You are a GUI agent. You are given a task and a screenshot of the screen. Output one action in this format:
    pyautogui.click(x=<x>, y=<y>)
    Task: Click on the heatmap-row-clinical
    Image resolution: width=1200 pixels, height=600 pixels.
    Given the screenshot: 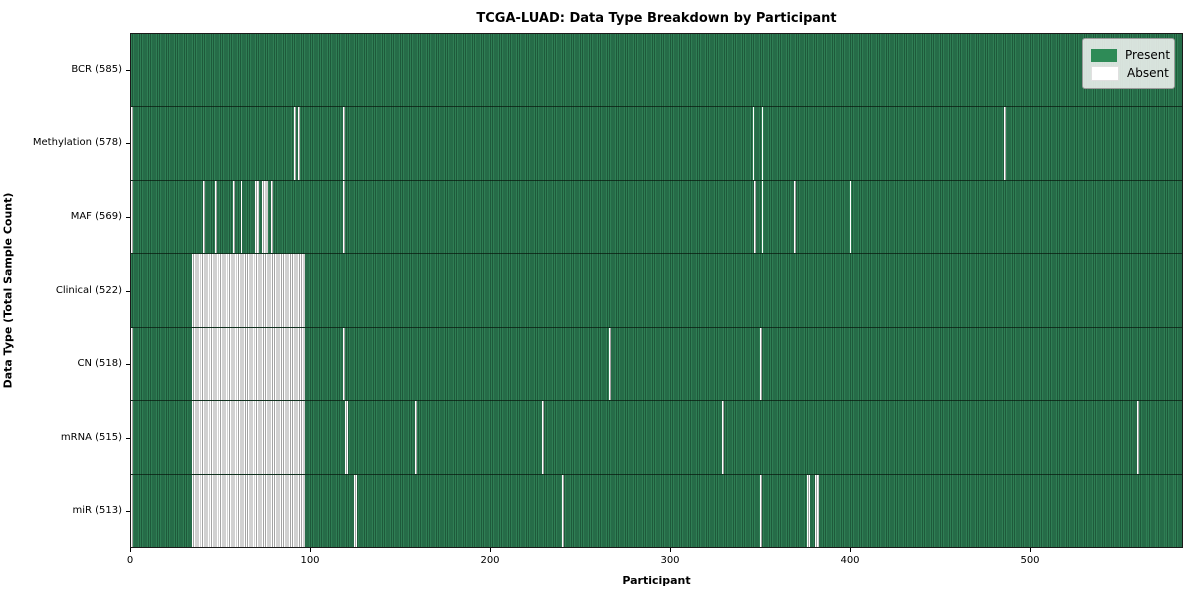 What is the action you would take?
    pyautogui.click(x=656, y=291)
    